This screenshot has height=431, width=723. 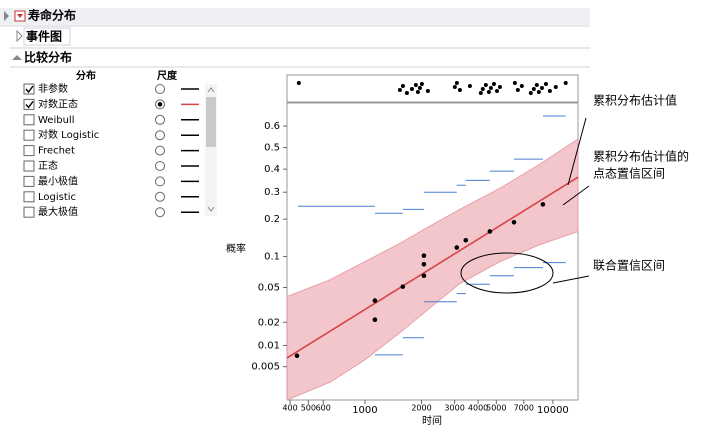 I want to click on x-tick-label: 10000, so click(x=553, y=410).